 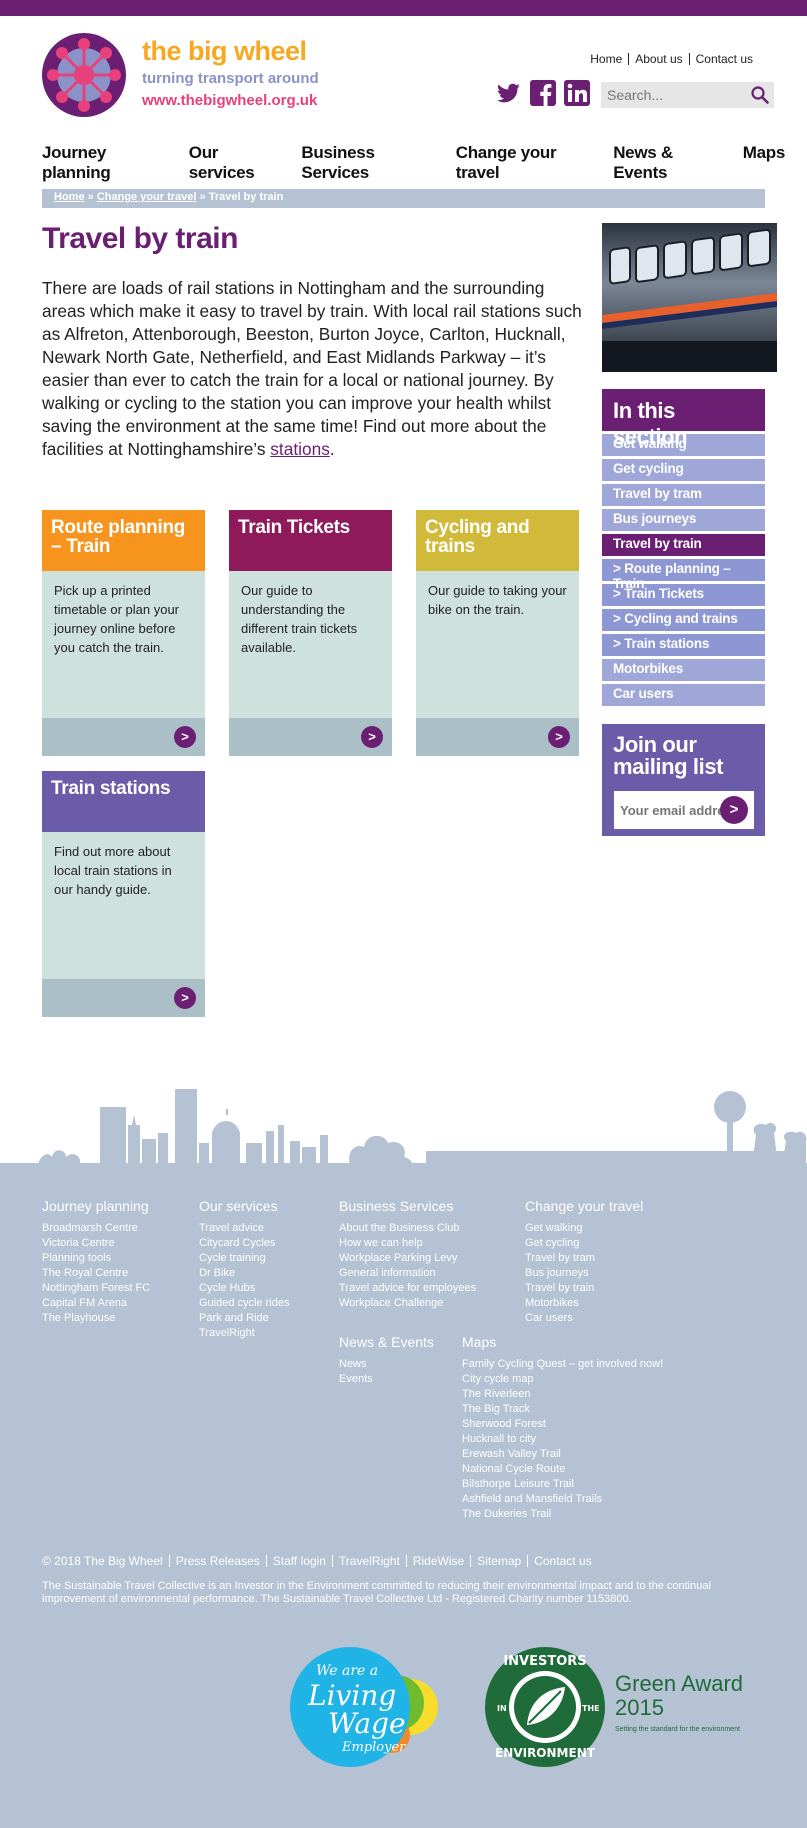 I want to click on footer-link: The Royal Centre, so click(x=85, y=1273).